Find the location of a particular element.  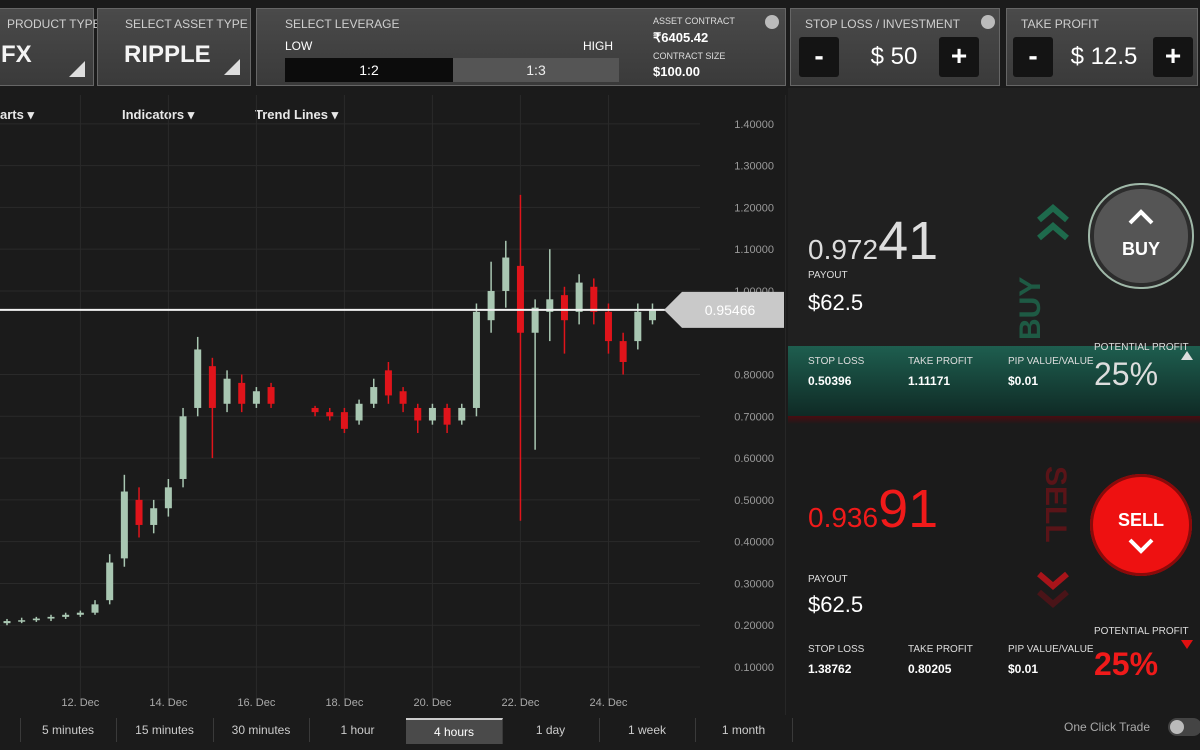

stop-loss-panel: STOP LOSS / INVESTMENT - $ 50 + is located at coordinates (895, 47).